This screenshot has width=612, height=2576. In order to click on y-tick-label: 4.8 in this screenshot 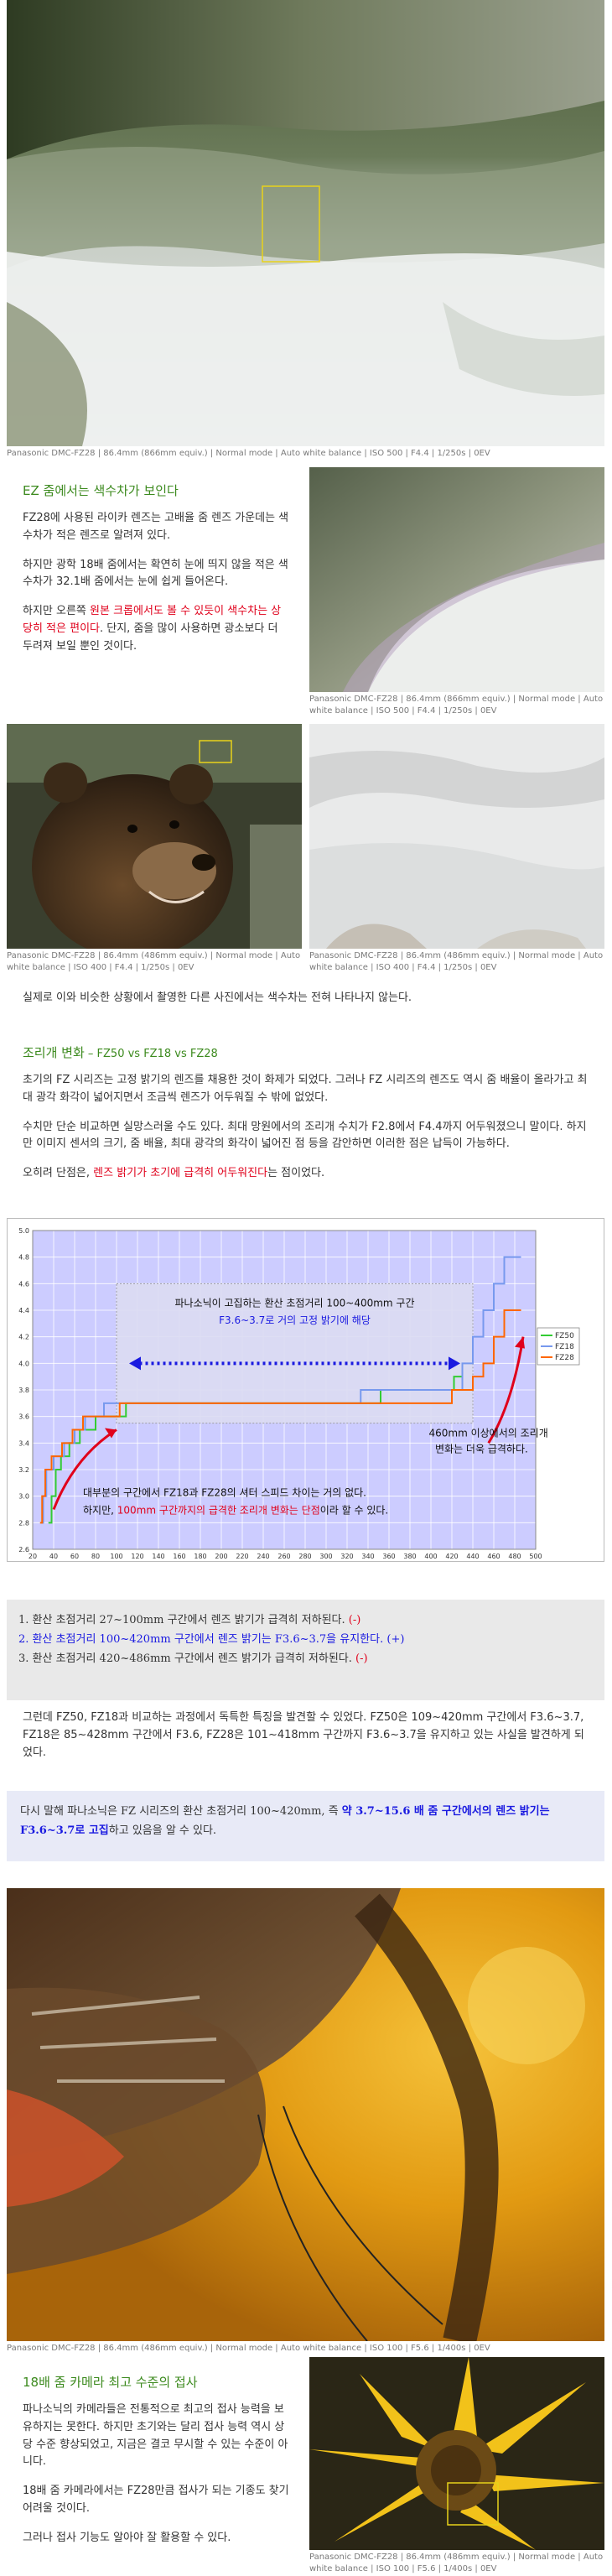, I will do `click(23, 1258)`.